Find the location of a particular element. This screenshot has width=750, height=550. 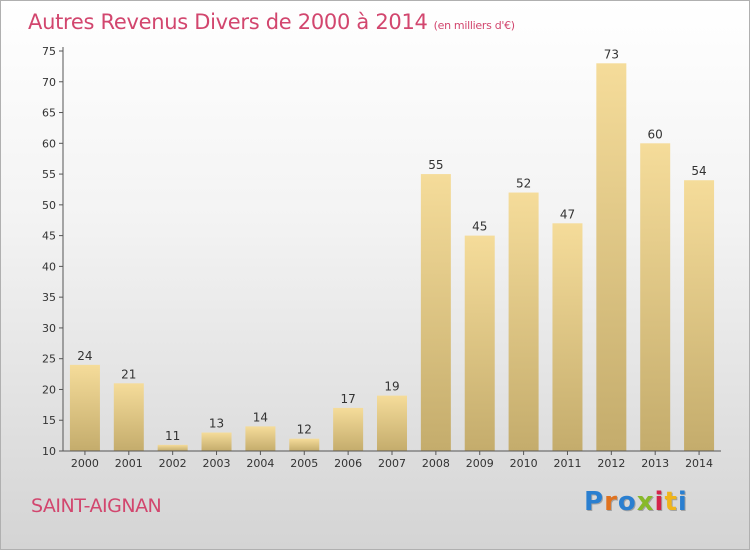

logo-letter: x is located at coordinates (645, 502).